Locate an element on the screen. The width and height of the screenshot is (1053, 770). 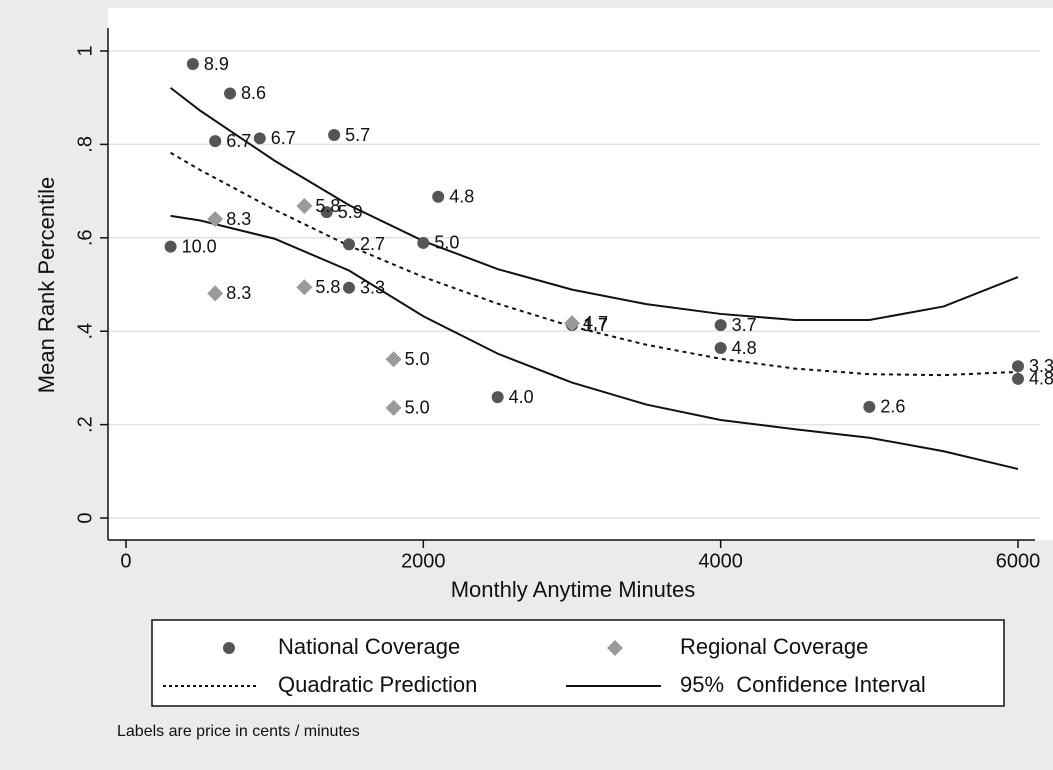
legend-label: National Coverage is located at coordinates (369, 646).